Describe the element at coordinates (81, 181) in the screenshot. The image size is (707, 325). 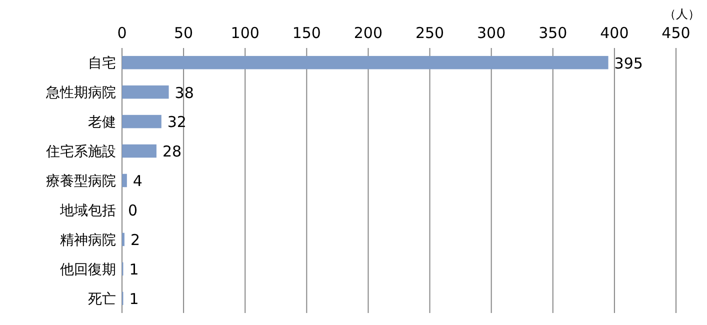
I see `y-tick-label: 療養型病院` at that location.